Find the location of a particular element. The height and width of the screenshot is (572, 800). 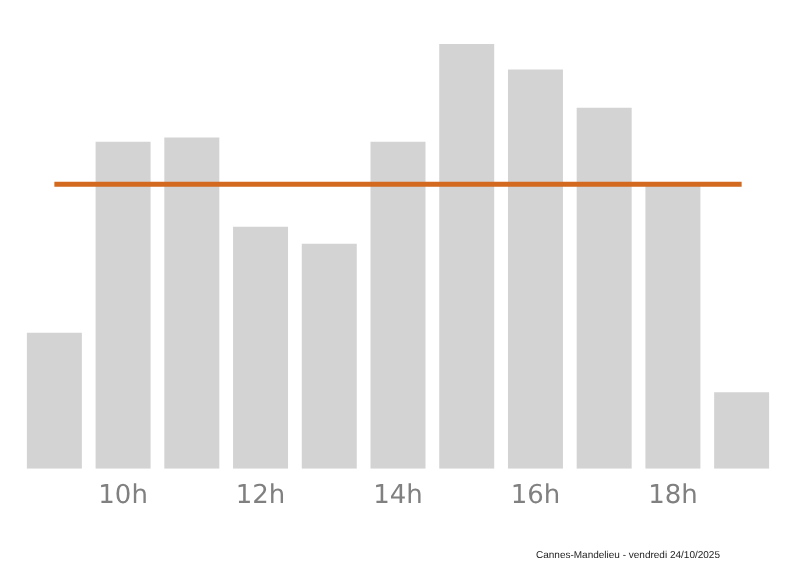

x-tick-label: 12h is located at coordinates (260, 496).